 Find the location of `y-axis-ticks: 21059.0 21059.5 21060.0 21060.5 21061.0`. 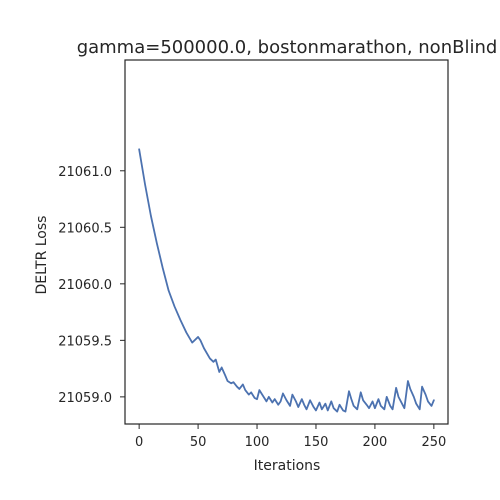

y-axis-ticks: 21059.0 21059.5 21060.0 21060.5 21061.0 is located at coordinates (91, 285).